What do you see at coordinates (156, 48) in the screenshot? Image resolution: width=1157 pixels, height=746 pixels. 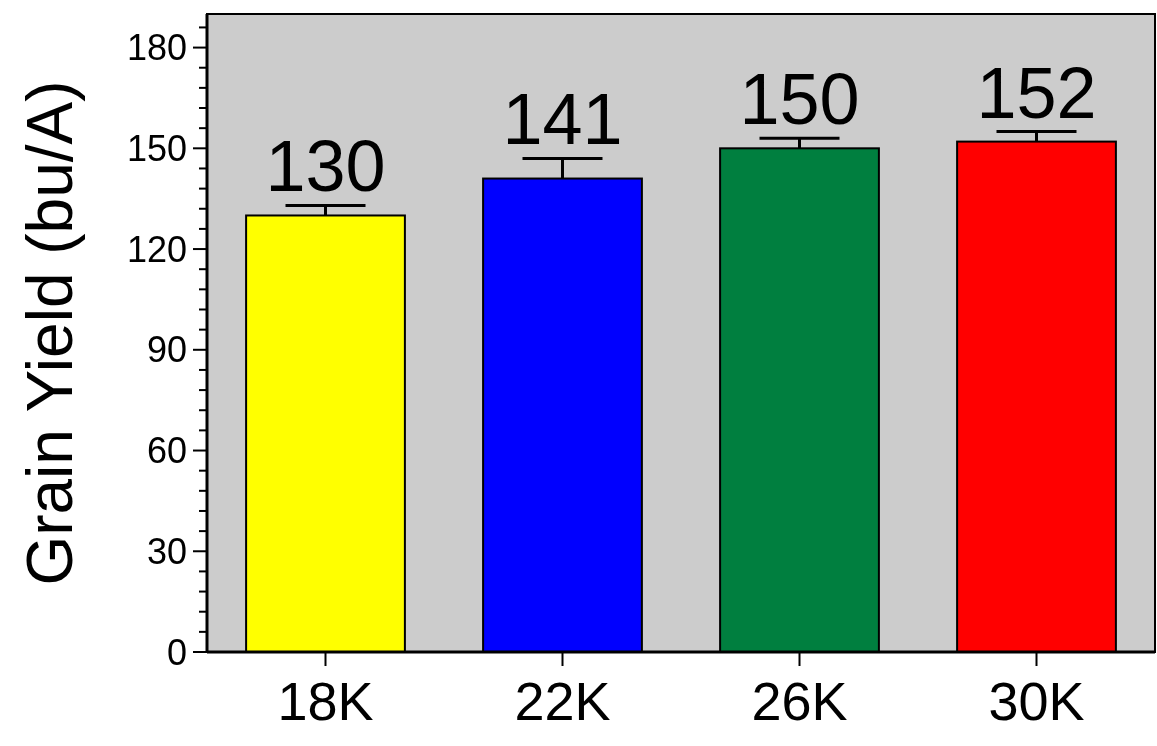 I see `y-tick-label: 180` at bounding box center [156, 48].